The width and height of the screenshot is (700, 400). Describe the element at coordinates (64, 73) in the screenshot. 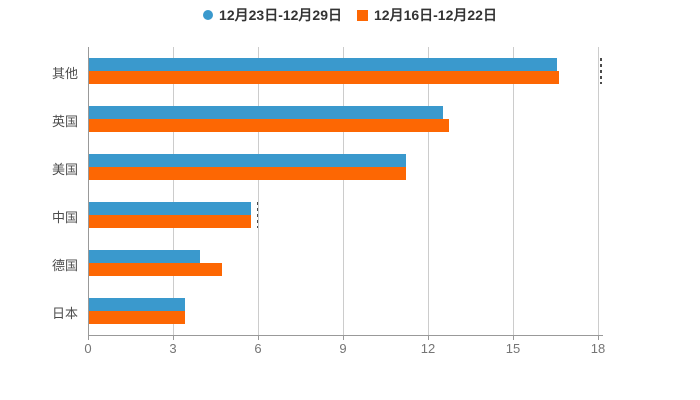

I see `category-label: 其他` at that location.